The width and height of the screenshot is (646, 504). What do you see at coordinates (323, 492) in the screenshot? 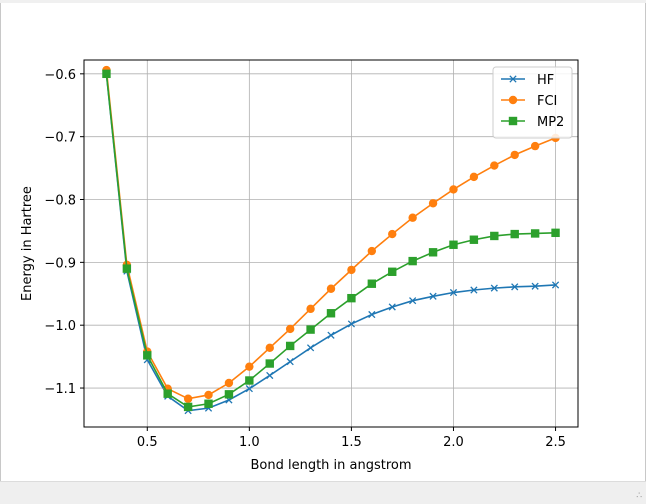
I see `status-bar: ∴` at bounding box center [323, 492].